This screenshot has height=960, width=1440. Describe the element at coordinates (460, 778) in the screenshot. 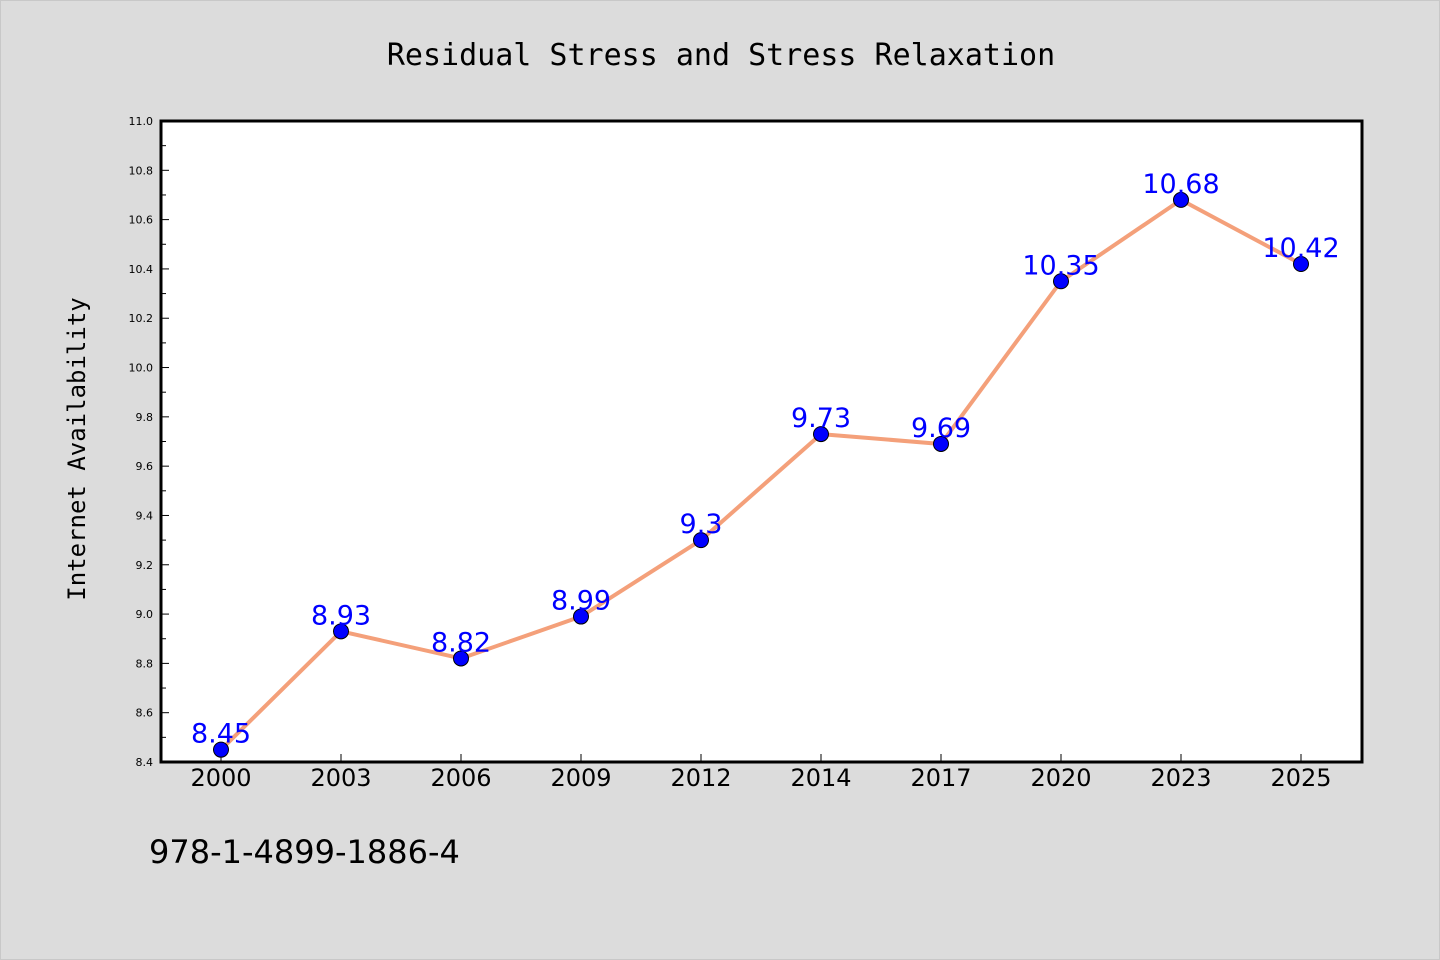

I see `x-tick-label: 2006` at that location.